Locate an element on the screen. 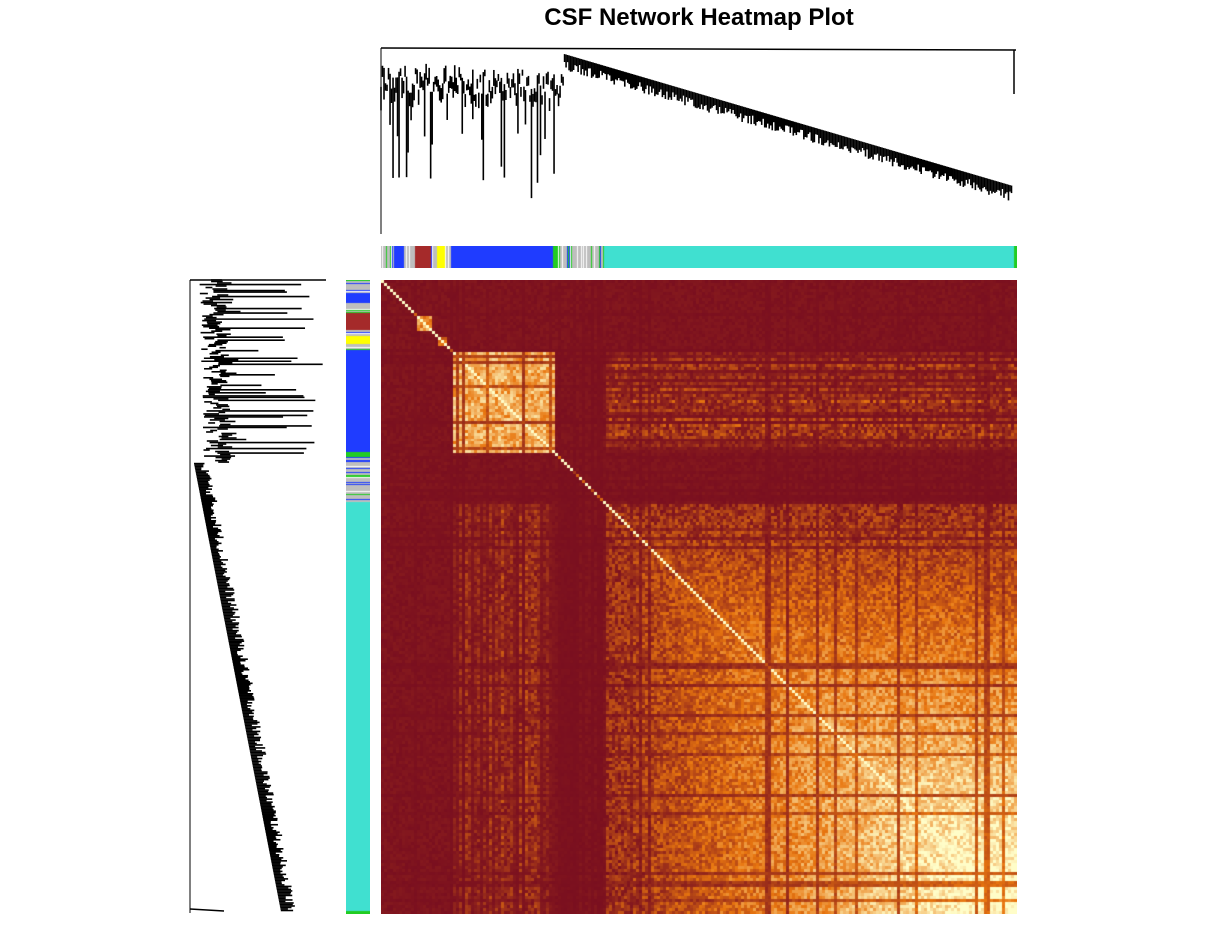 This screenshot has height=940, width=1226. top-module-color-bar is located at coordinates (699, 257).